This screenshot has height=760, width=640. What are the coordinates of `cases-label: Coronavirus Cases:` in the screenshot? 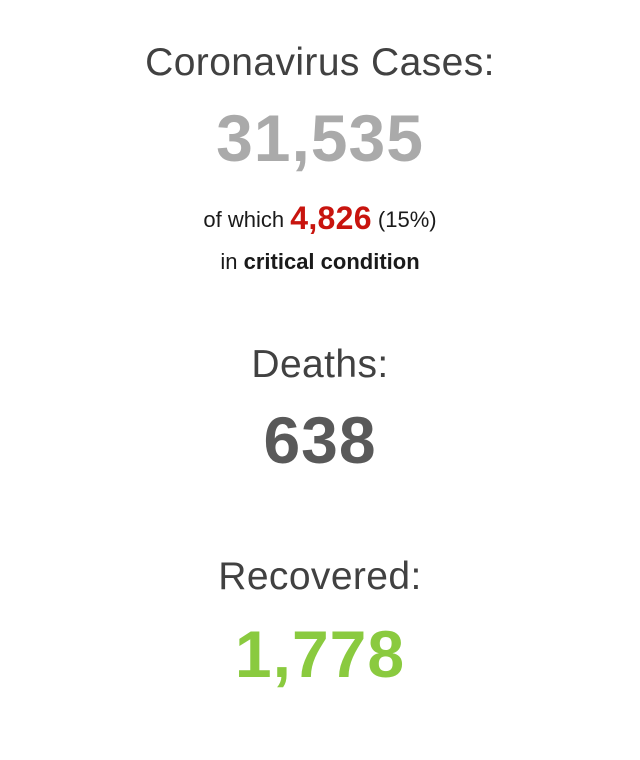 It's located at (320, 62).